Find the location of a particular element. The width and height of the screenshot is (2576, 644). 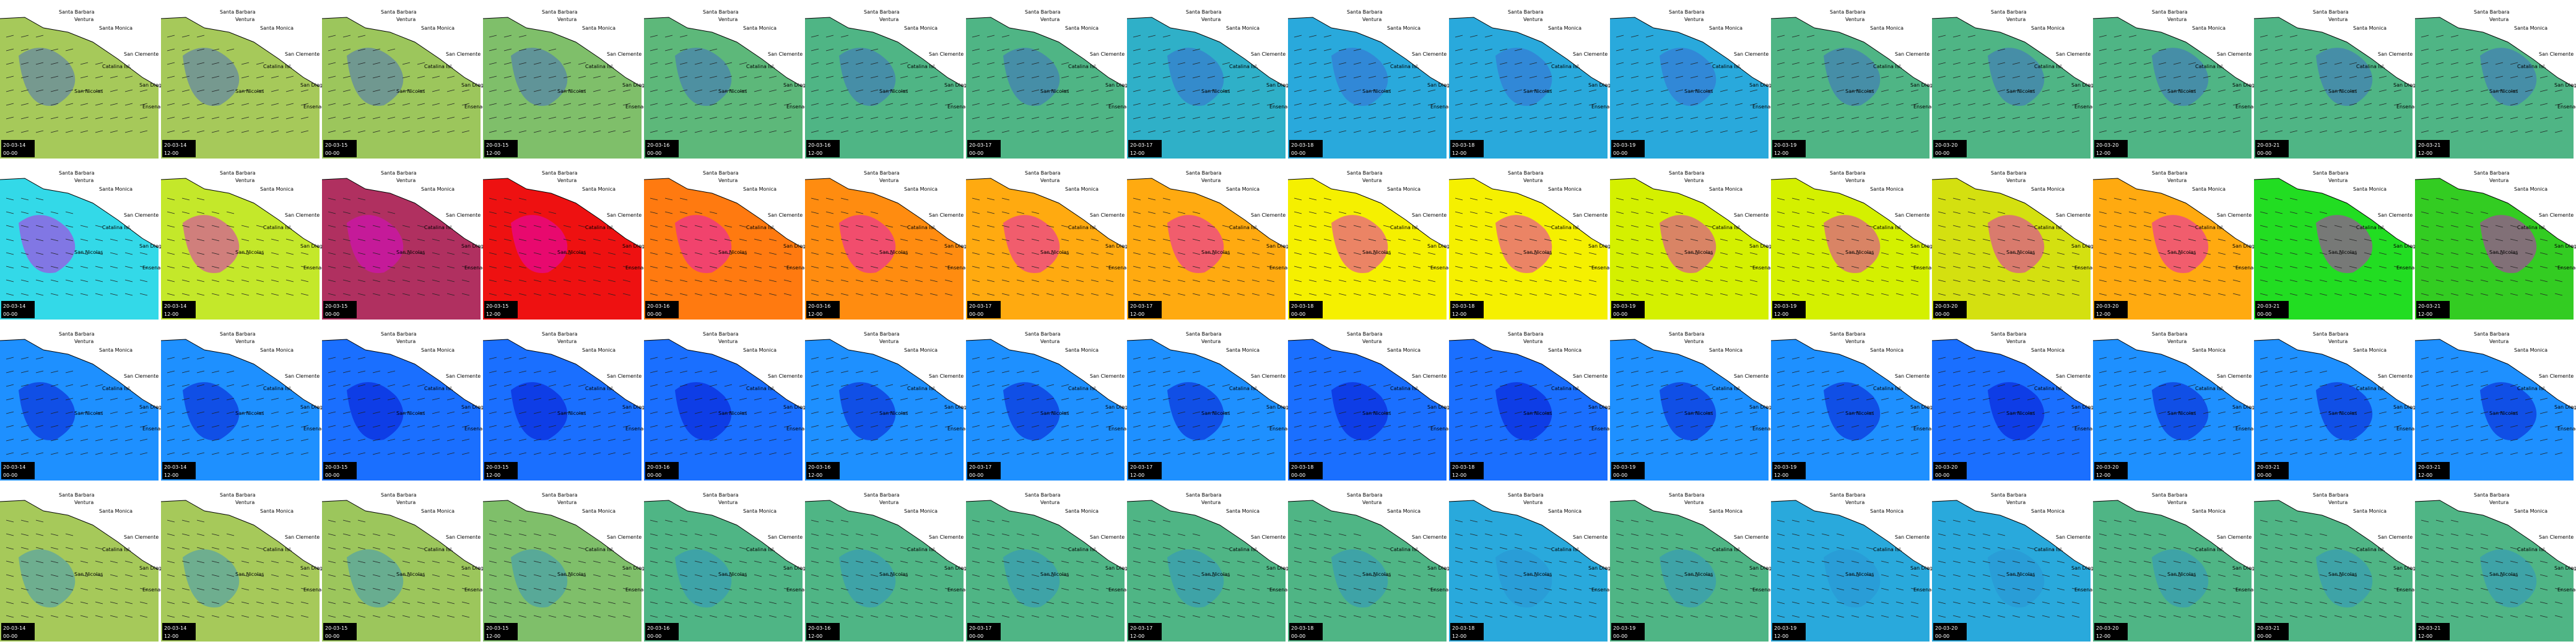

place-label: Catalina Isl. is located at coordinates (2209, 66).